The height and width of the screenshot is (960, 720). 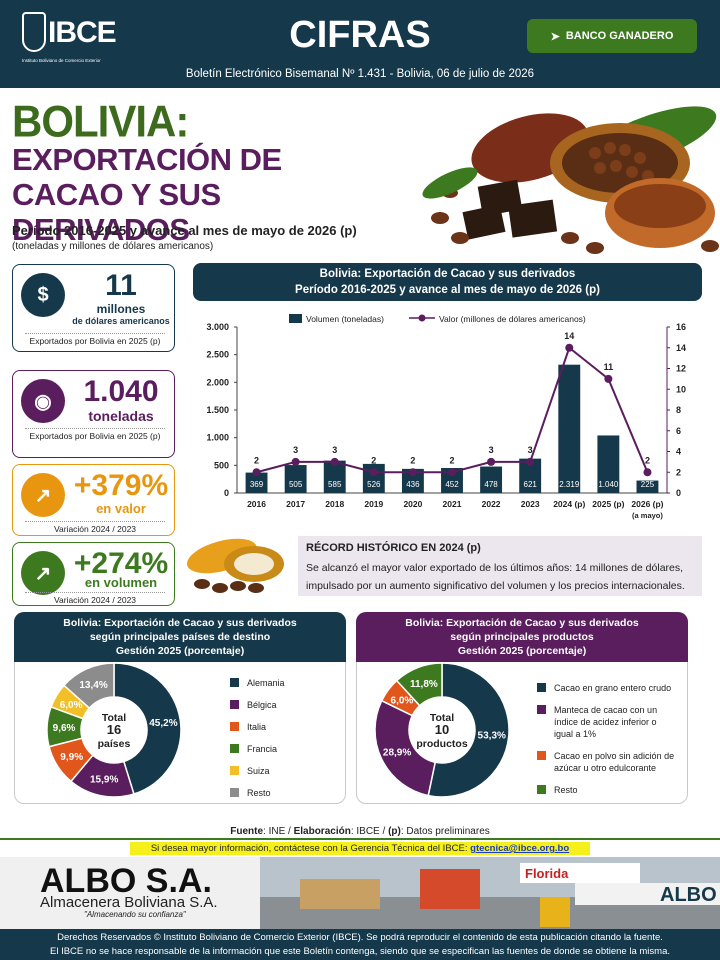 What do you see at coordinates (500, 566) in the screenshot?
I see `record-callout` at bounding box center [500, 566].